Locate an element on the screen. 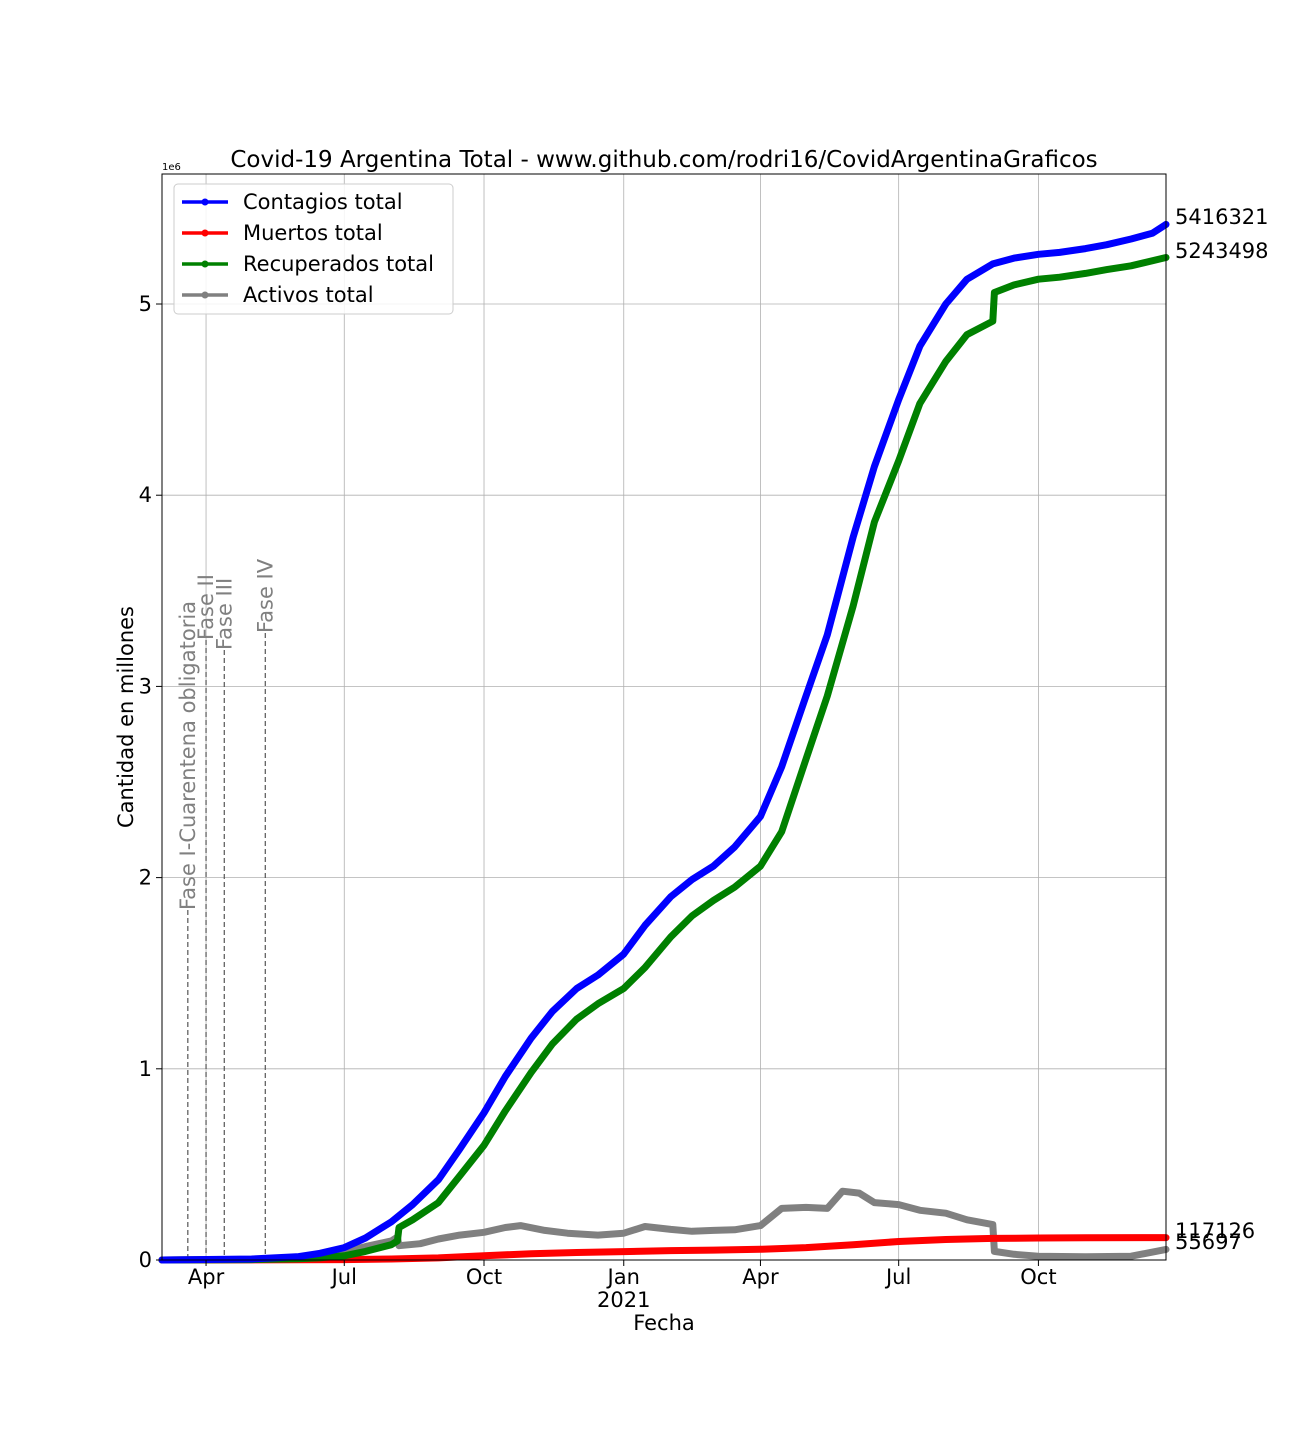  y-tick-label: 3 is located at coordinates (145, 686).